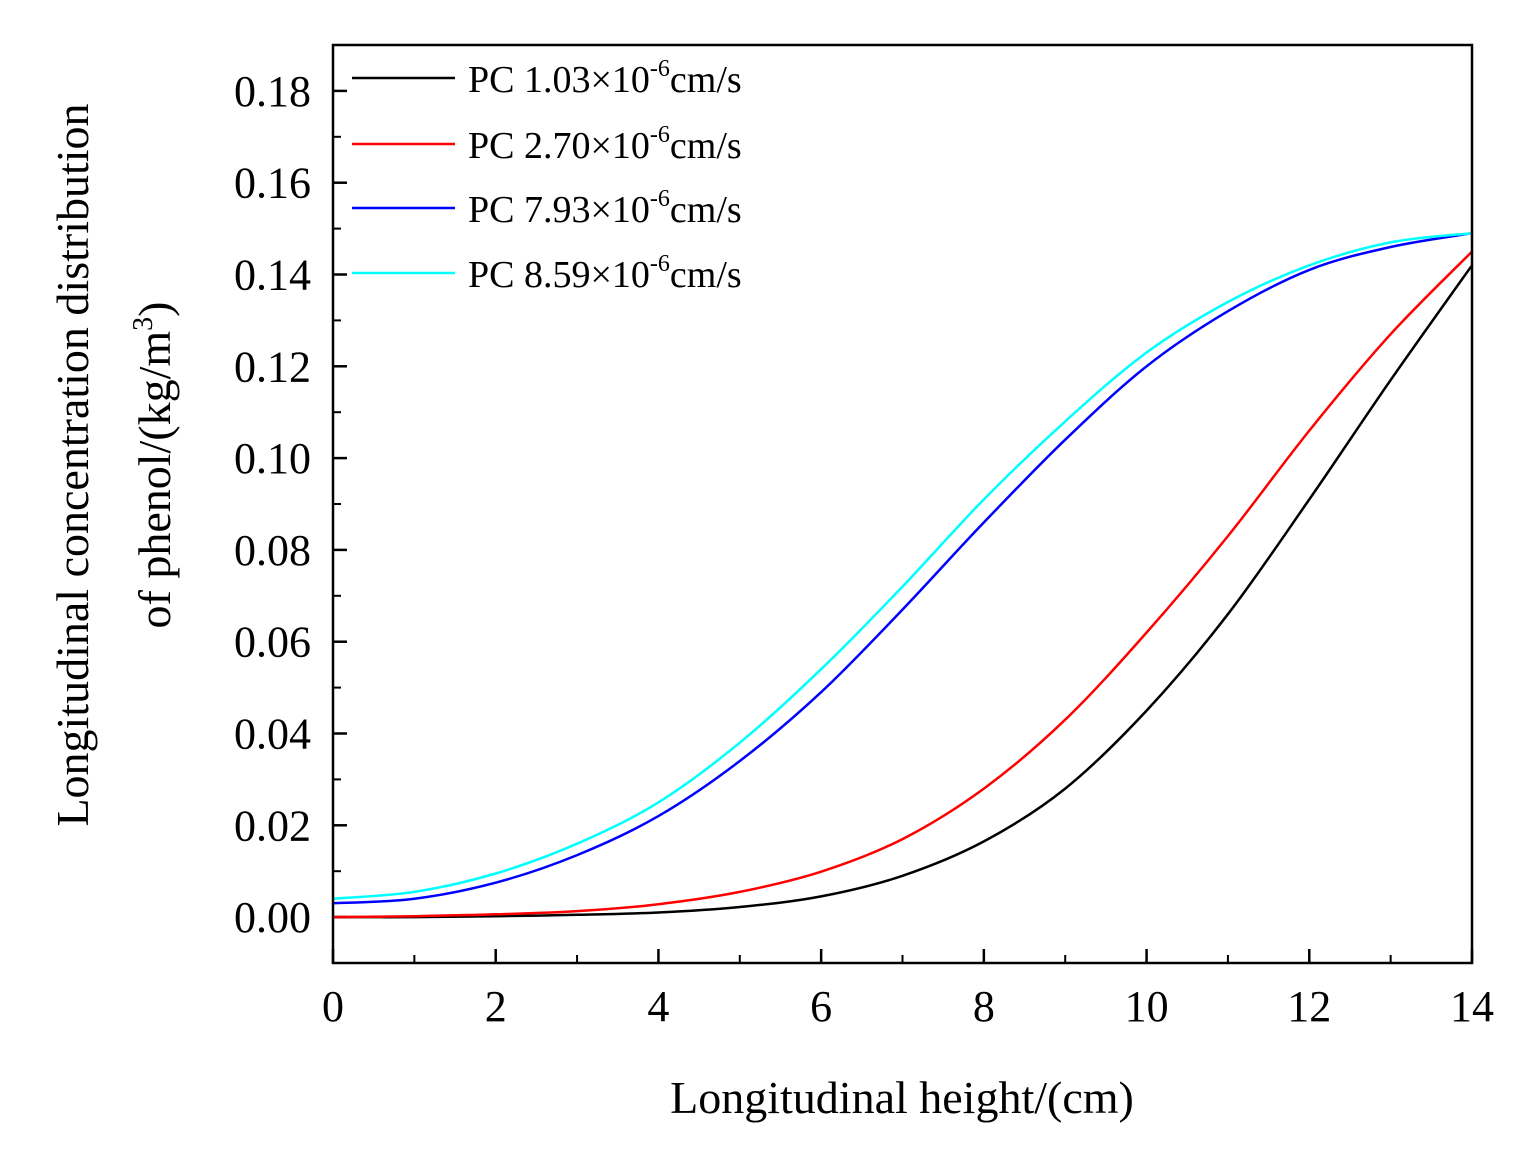  Describe the element at coordinates (658, 1006) in the screenshot. I see `x-tick-label: 4` at that location.